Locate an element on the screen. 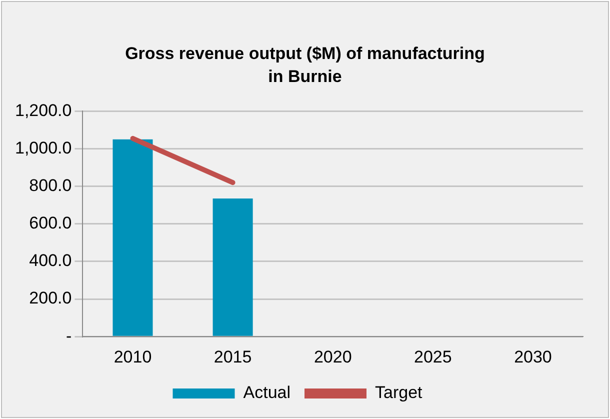 This screenshot has width=610, height=419. x-tick-label: 2010 is located at coordinates (133, 356).